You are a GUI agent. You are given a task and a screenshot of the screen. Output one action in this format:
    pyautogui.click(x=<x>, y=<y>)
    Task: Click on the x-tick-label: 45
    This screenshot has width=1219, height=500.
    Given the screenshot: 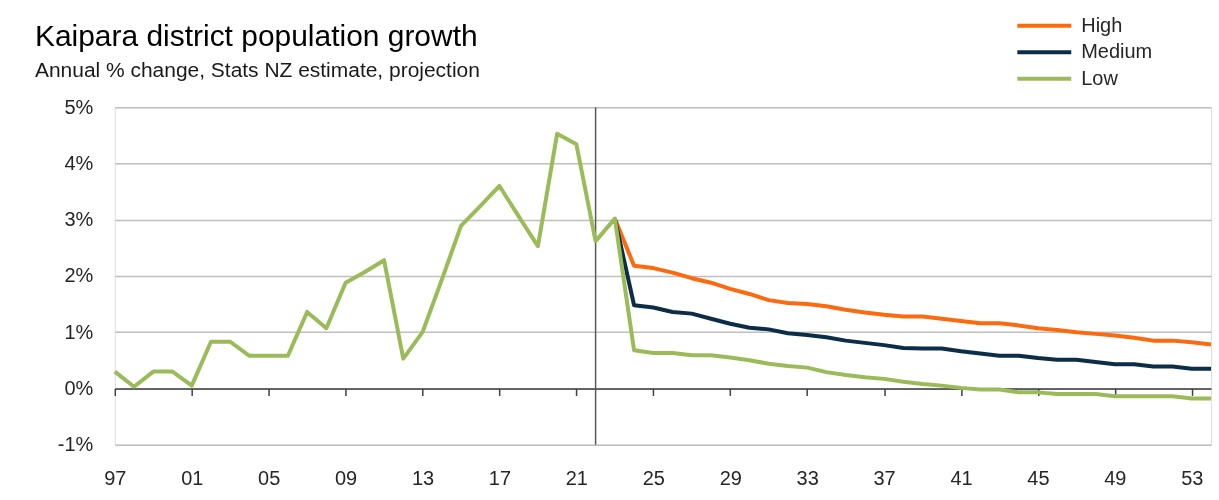 What is the action you would take?
    pyautogui.click(x=1038, y=478)
    